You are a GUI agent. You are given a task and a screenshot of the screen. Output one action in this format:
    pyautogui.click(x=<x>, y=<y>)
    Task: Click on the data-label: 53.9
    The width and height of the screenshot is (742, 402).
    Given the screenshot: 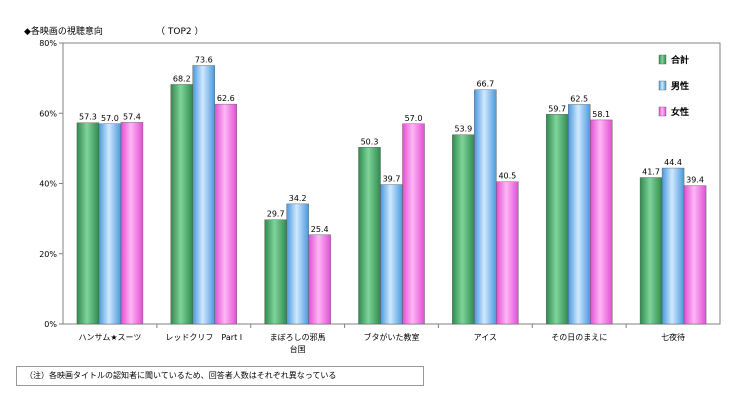 What is the action you would take?
    pyautogui.click(x=463, y=129)
    